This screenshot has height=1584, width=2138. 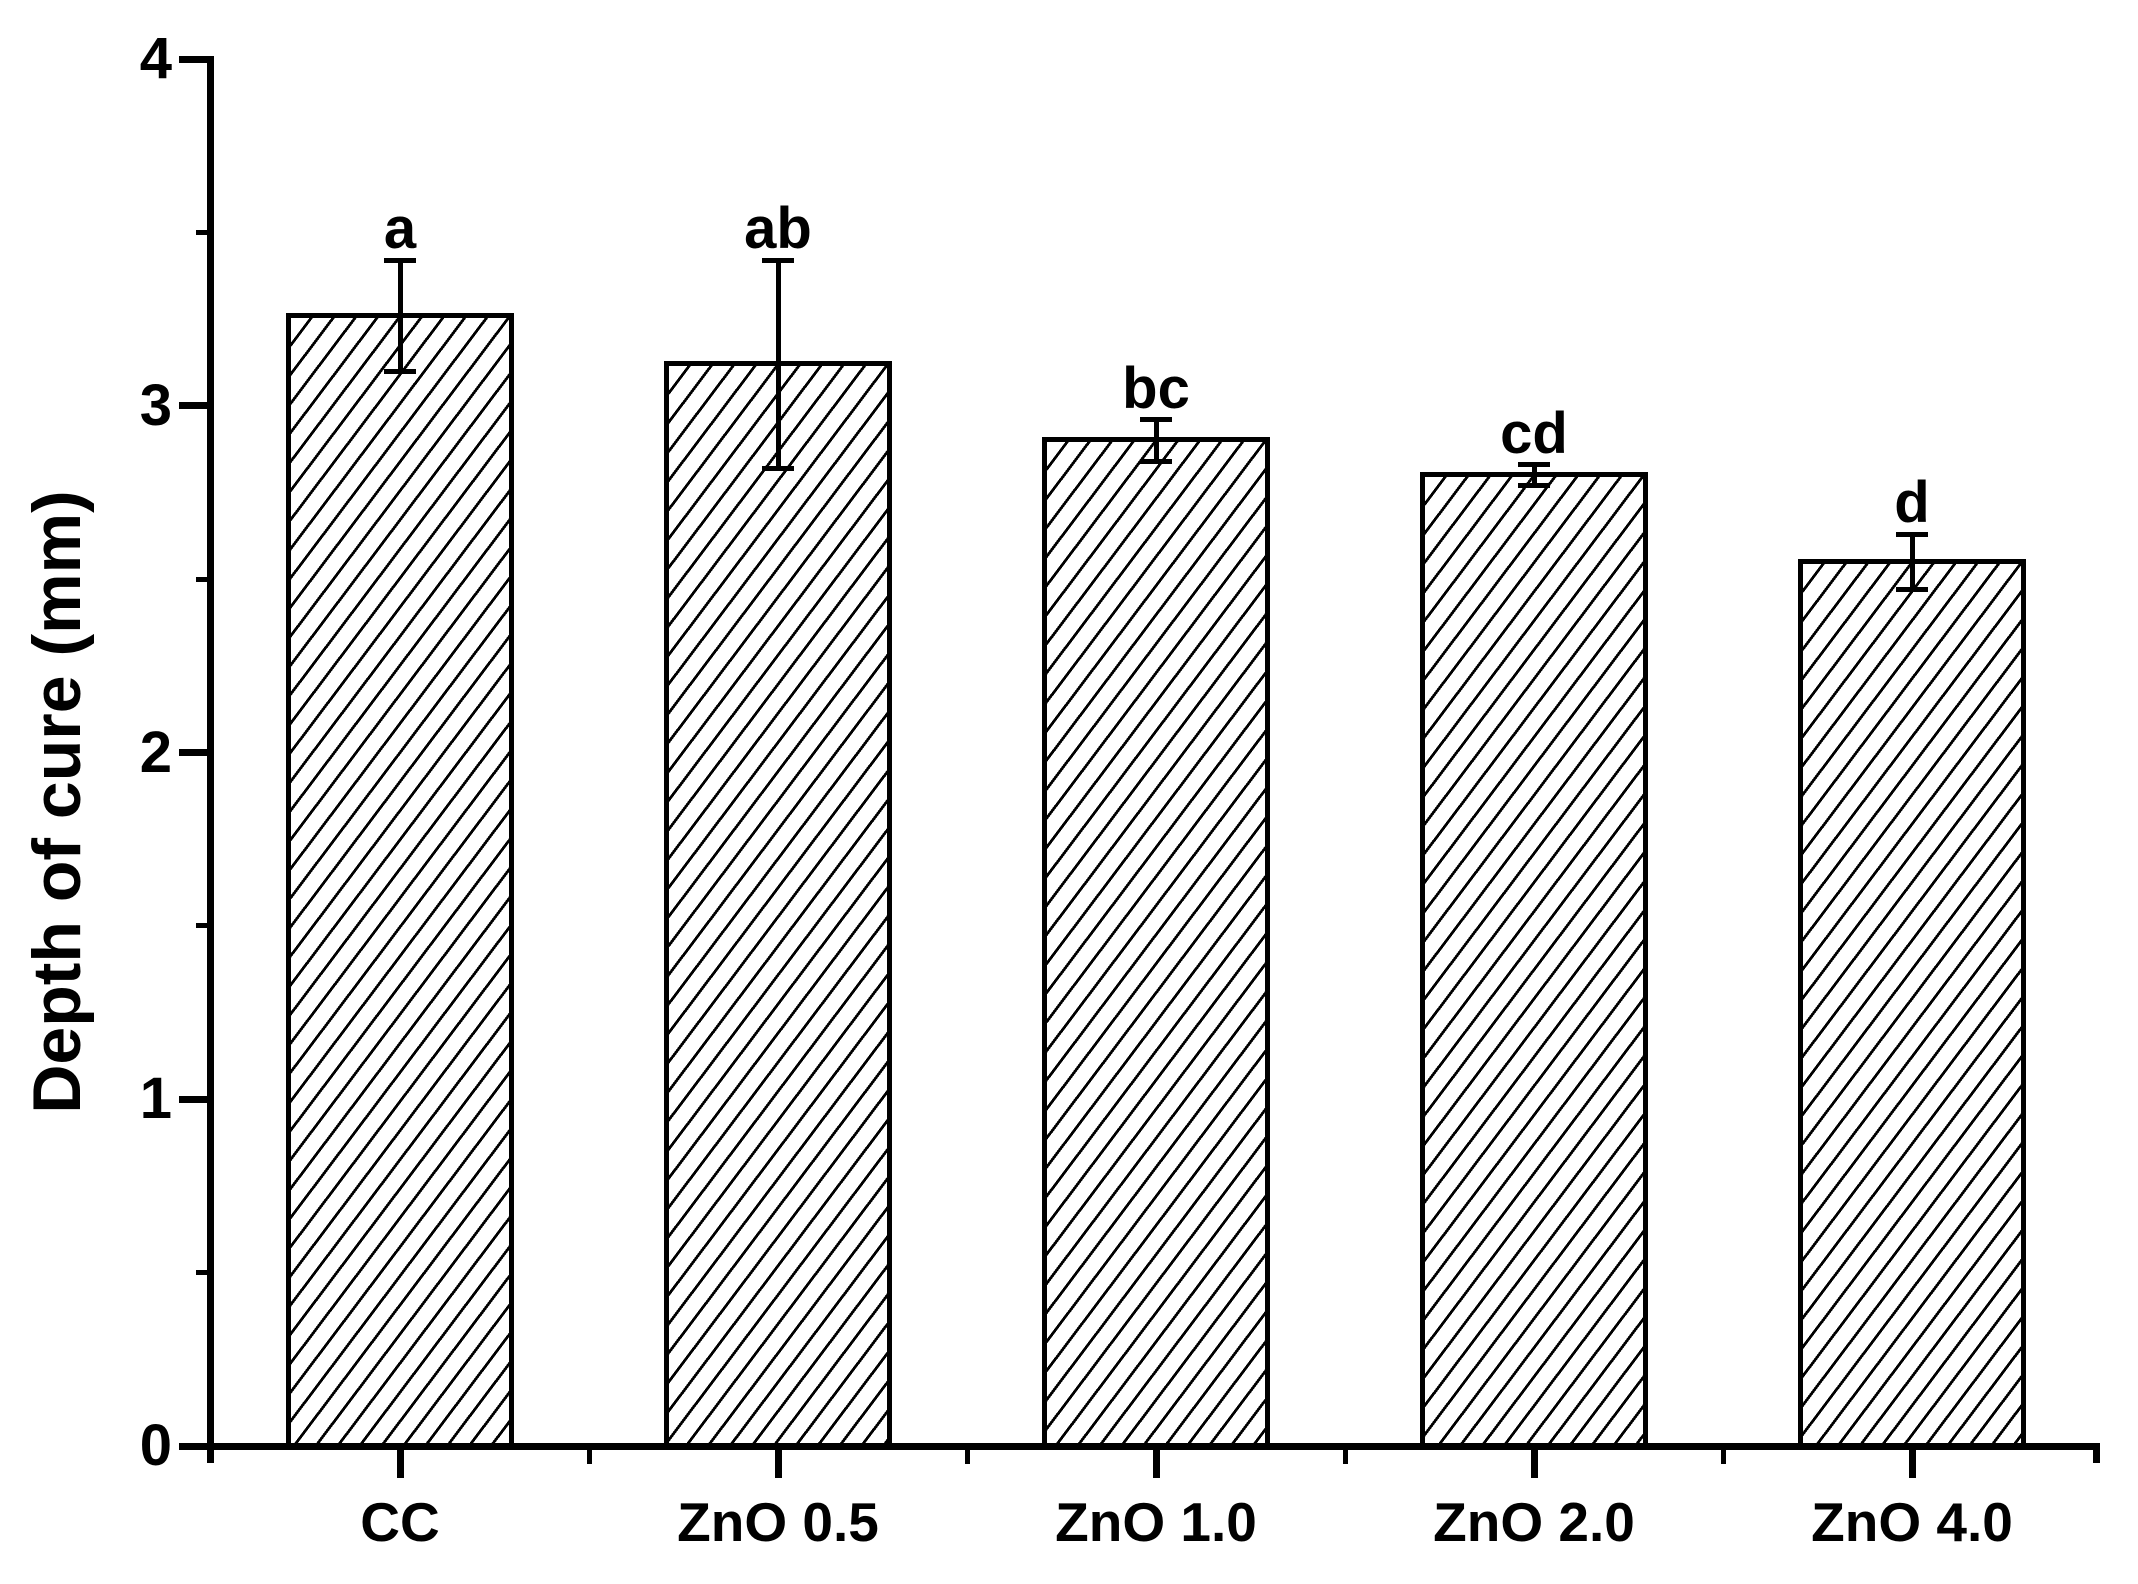 What do you see at coordinates (1156, 1522) in the screenshot?
I see `x-category-label: ZnO 1.0` at bounding box center [1156, 1522].